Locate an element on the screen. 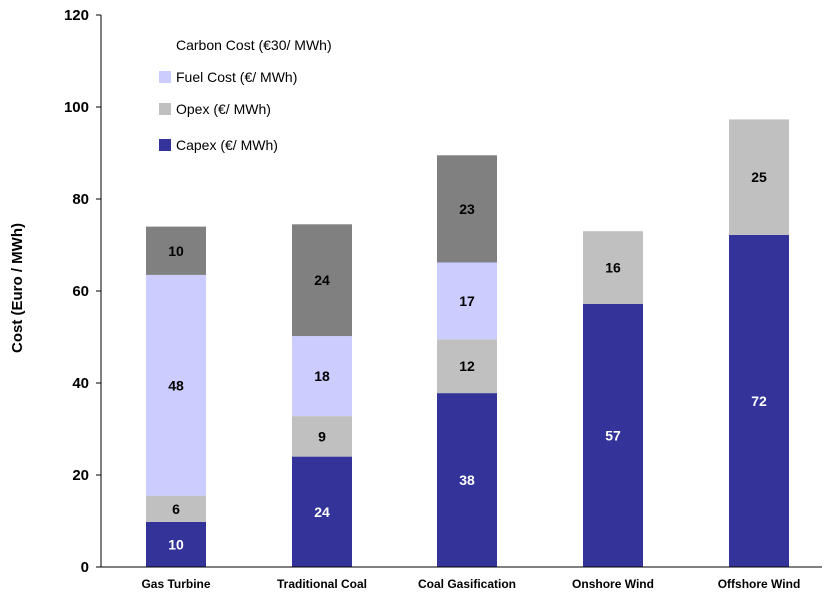 The width and height of the screenshot is (827, 595). data-label: 12 is located at coordinates (467, 366).